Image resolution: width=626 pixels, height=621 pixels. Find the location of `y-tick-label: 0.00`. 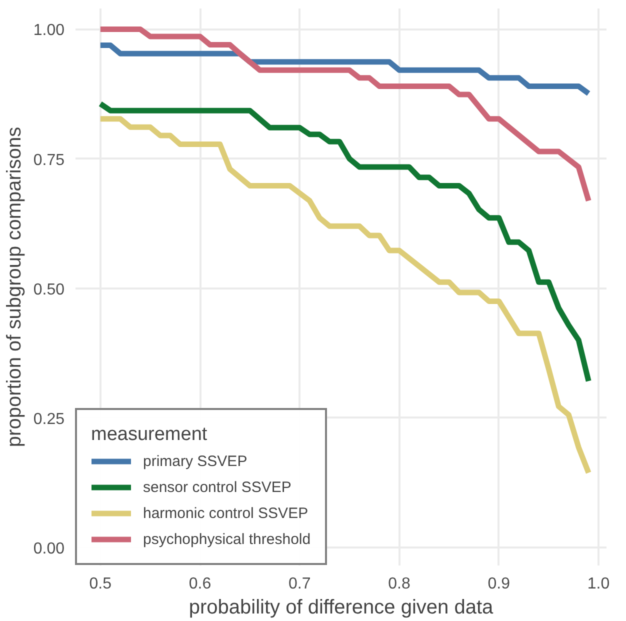

y-tick-label: 0.00 is located at coordinates (49, 549).